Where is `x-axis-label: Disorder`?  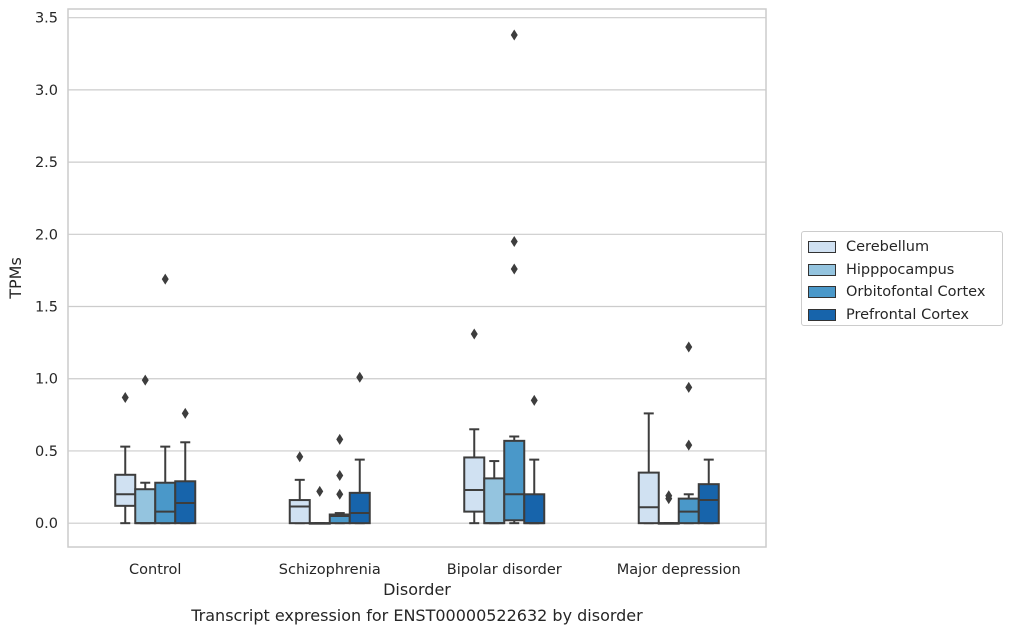
x-axis-label: Disorder is located at coordinates (417, 589).